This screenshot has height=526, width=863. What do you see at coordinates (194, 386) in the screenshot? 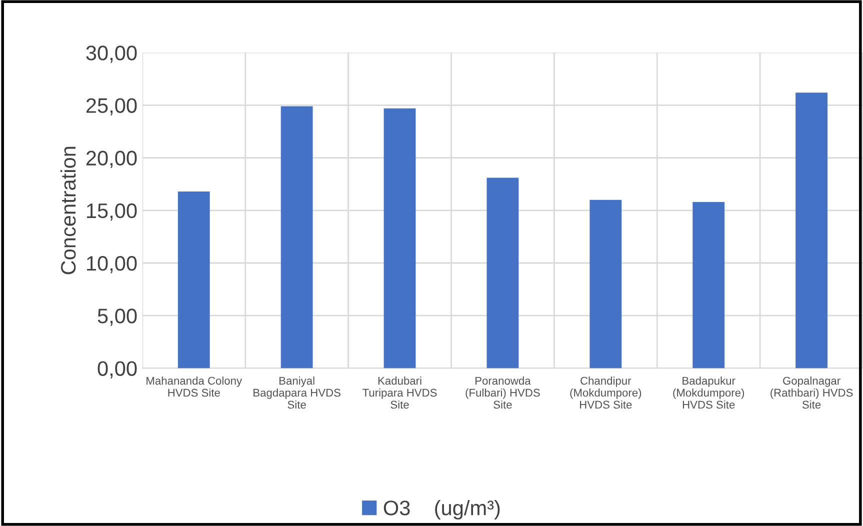
I see `x-tick-label: Mahananda Colony HVDS Site` at bounding box center [194, 386].